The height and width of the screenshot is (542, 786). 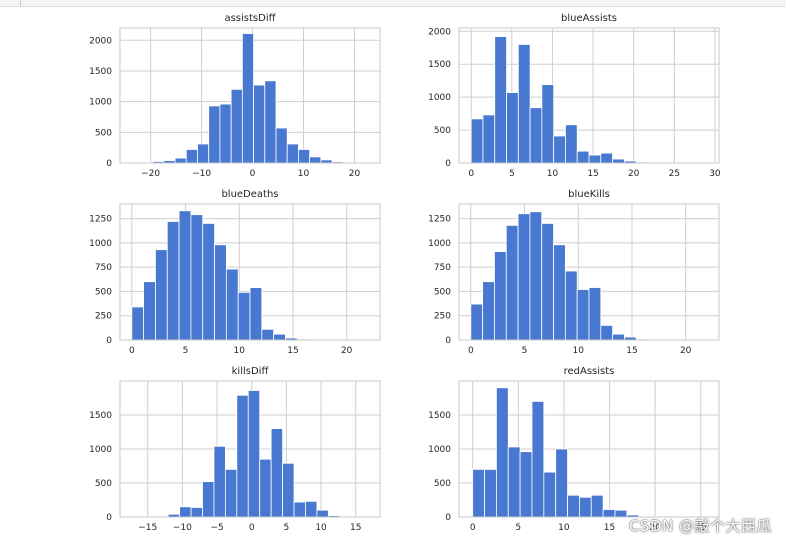 I want to click on x-tick-label: −15, so click(x=147, y=528).